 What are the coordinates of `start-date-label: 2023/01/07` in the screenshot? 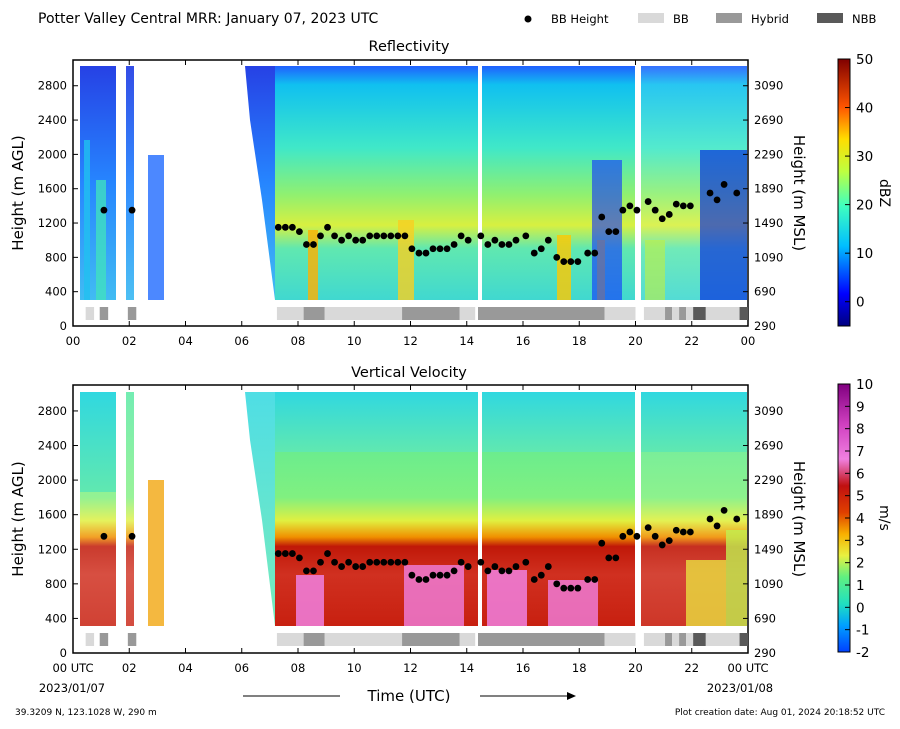 It's located at (72, 688).